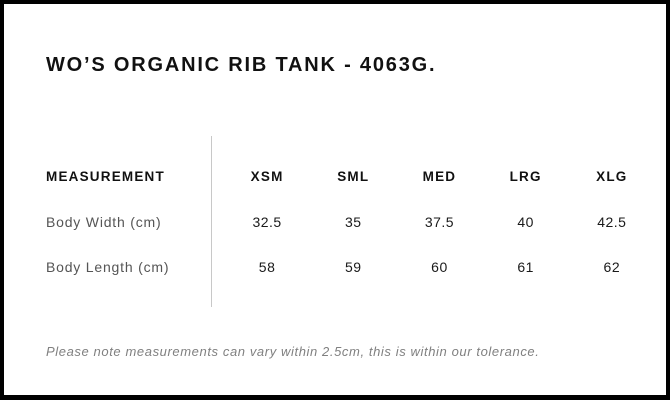 The width and height of the screenshot is (670, 400). What do you see at coordinates (439, 221) in the screenshot?
I see `body-width-med-value: 37.5` at bounding box center [439, 221].